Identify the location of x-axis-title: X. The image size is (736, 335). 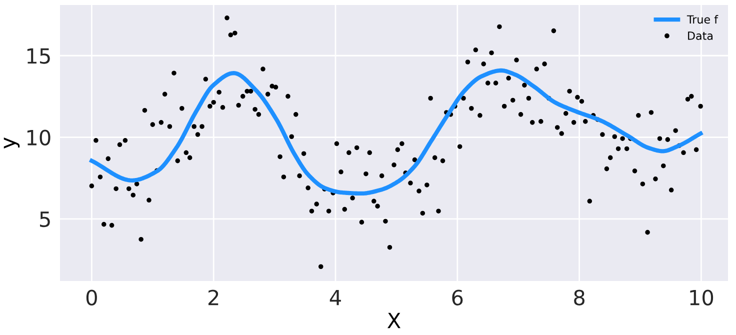
(393, 320).